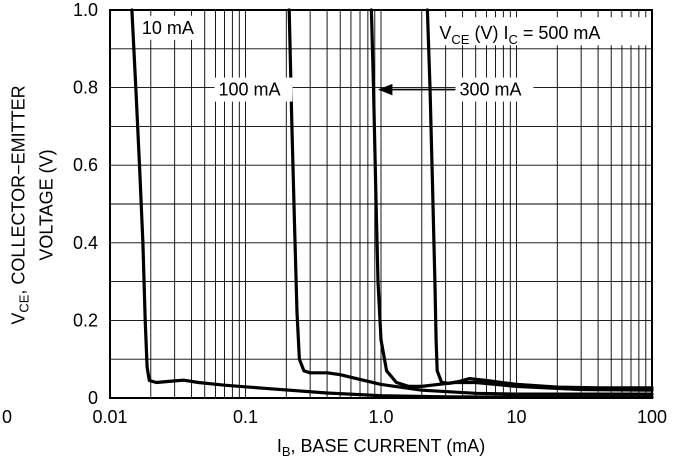  I want to click on x-tick-label: 0.1, so click(245, 417).